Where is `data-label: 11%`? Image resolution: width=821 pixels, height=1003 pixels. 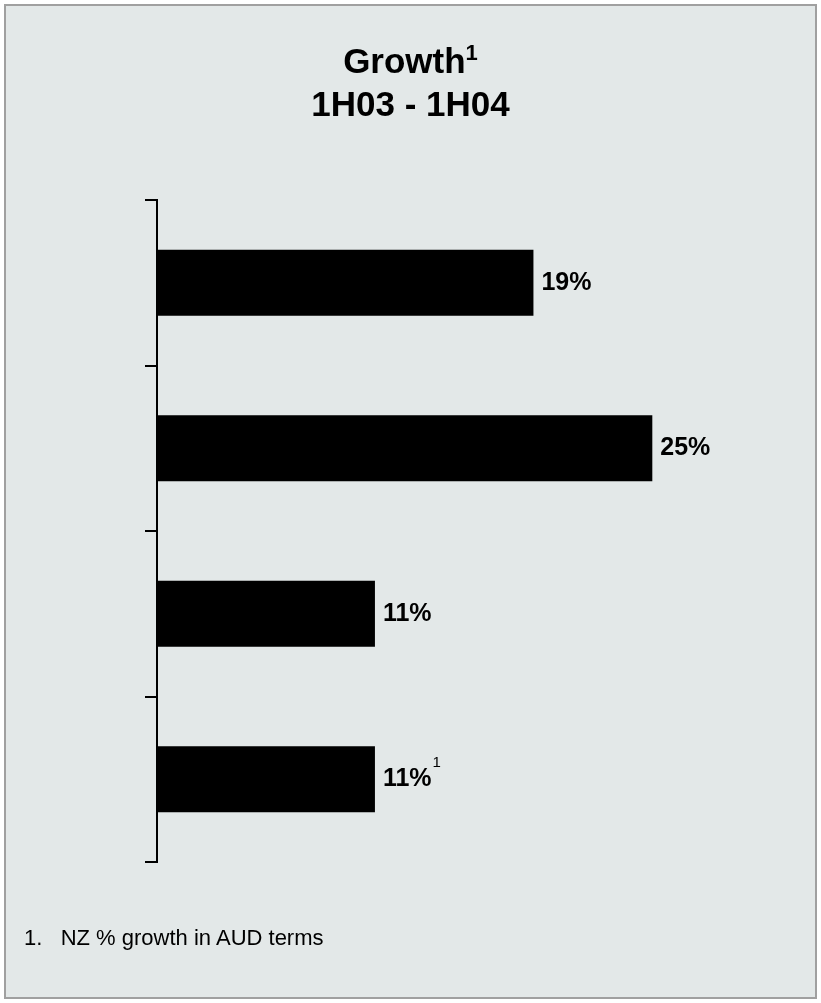
data-label: 11% is located at coordinates (407, 611).